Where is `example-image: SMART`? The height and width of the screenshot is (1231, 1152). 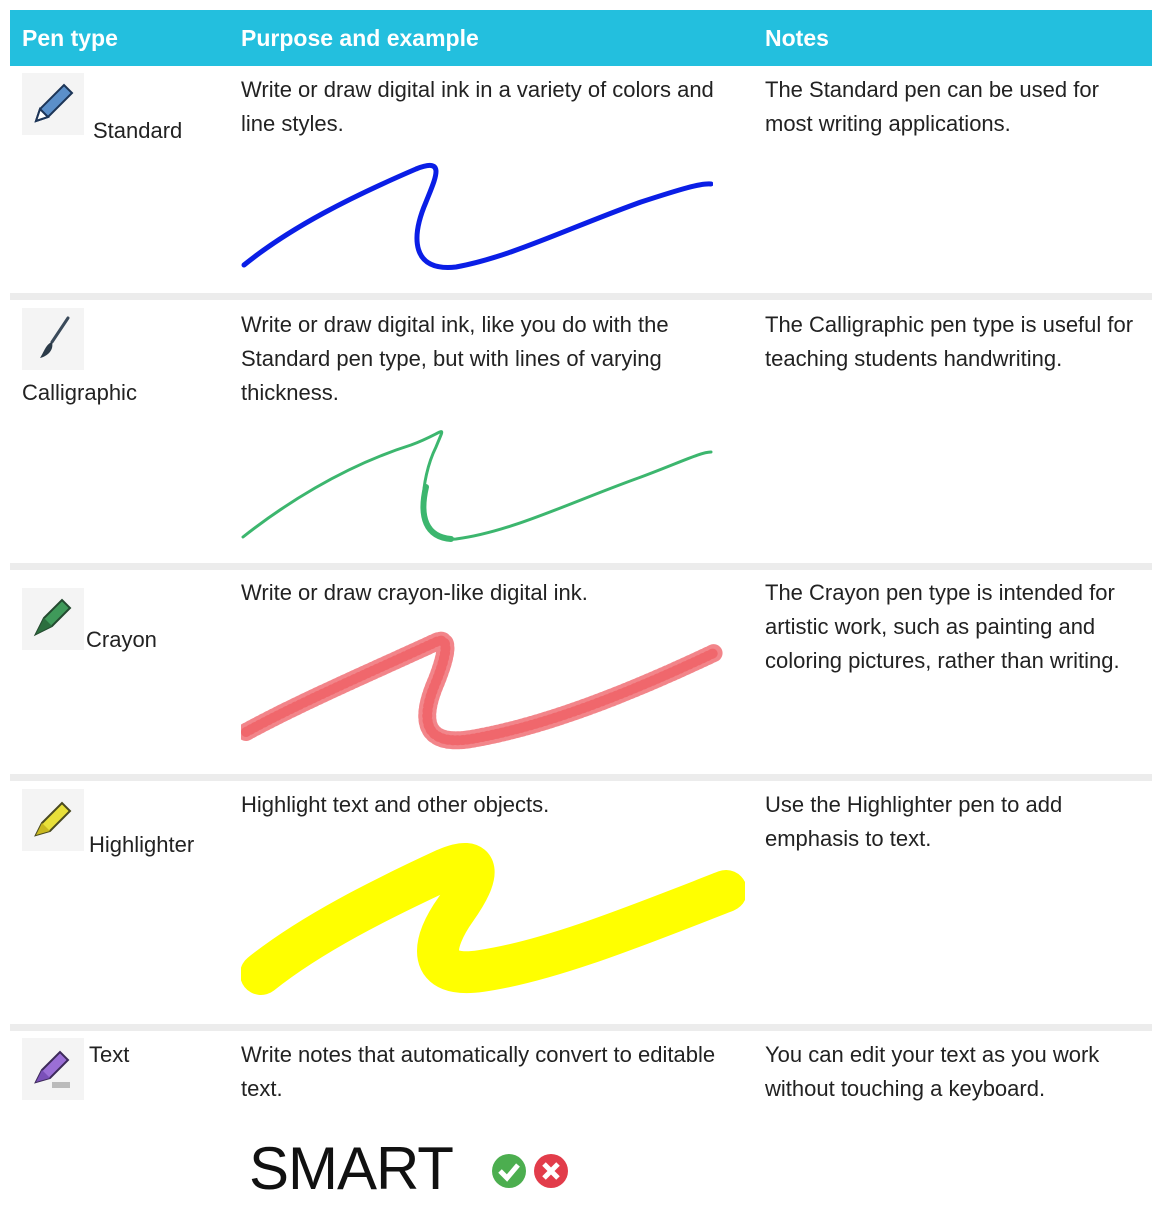 example-image: SMART is located at coordinates (413, 1169).